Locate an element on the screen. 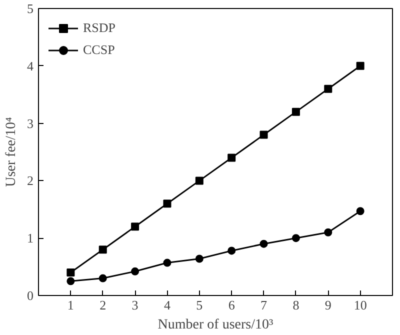  legend-label: CCSP is located at coordinates (99, 50).